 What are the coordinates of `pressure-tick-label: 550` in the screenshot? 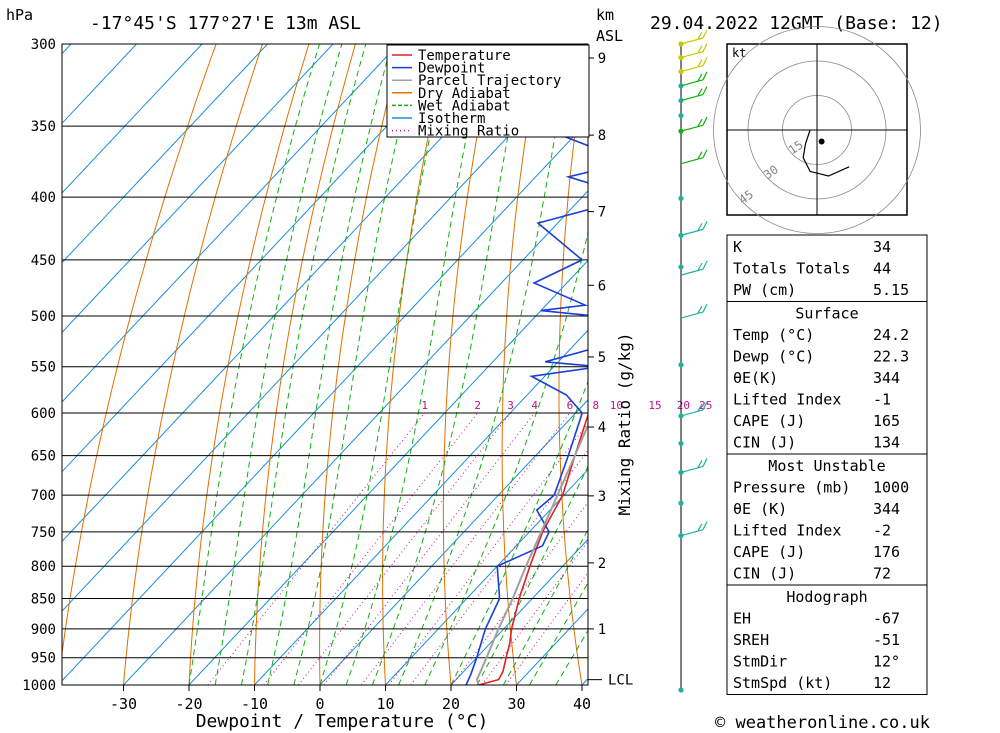 It's located at (43, 368).